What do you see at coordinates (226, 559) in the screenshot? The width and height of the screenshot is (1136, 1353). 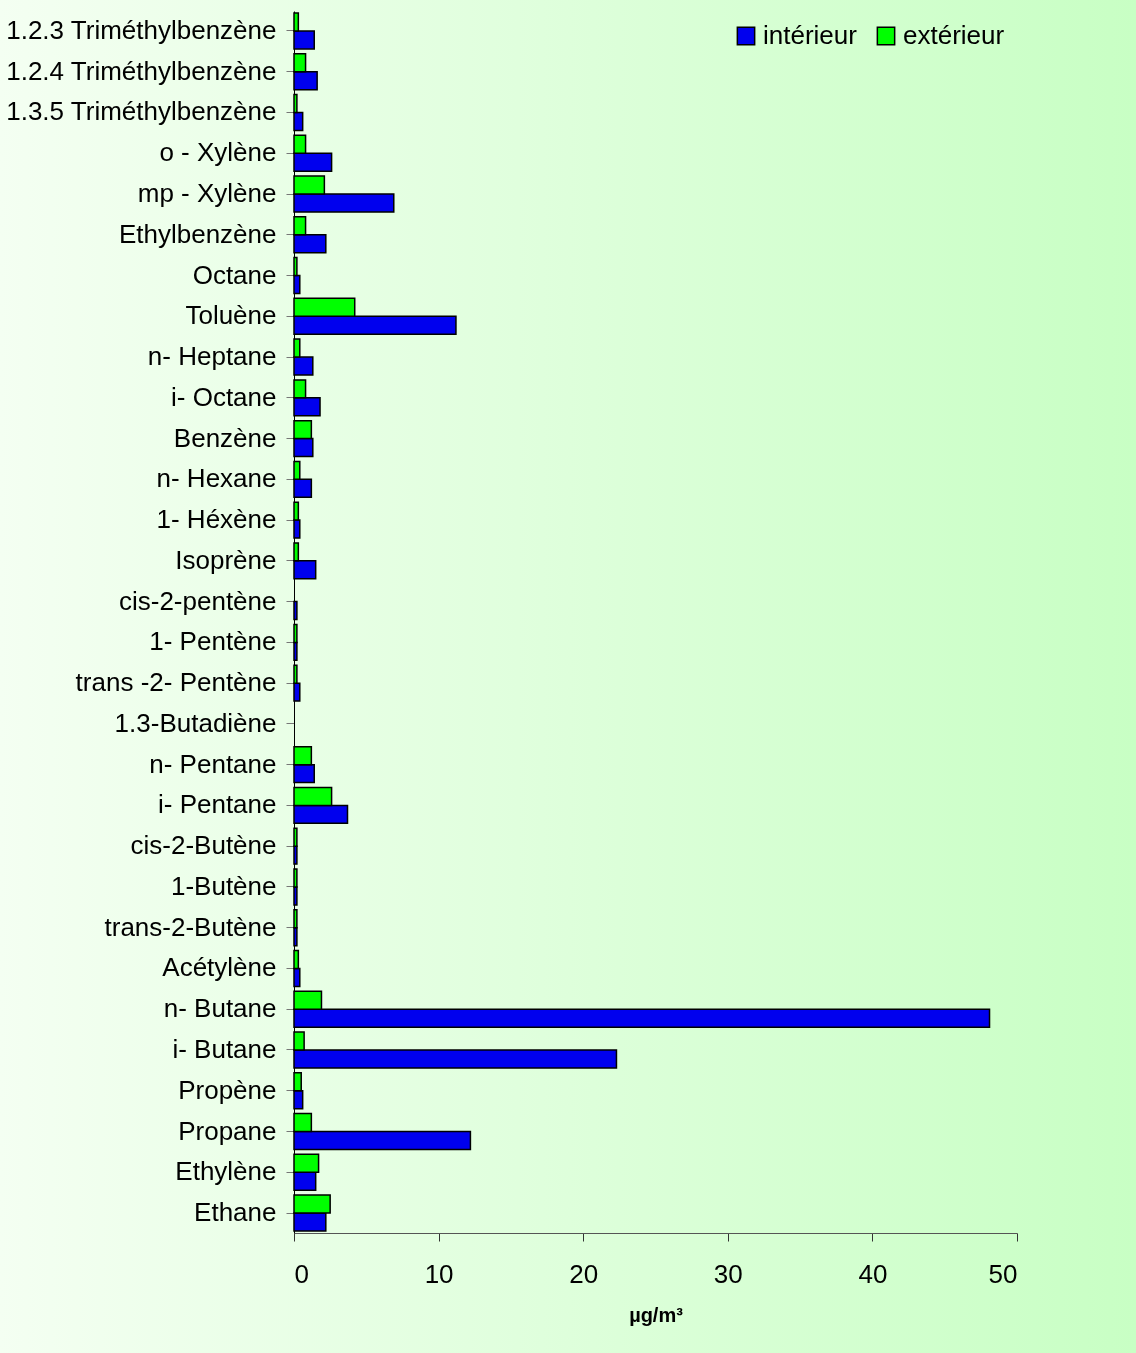 I see `y-tick-label: Isoprène` at bounding box center [226, 559].